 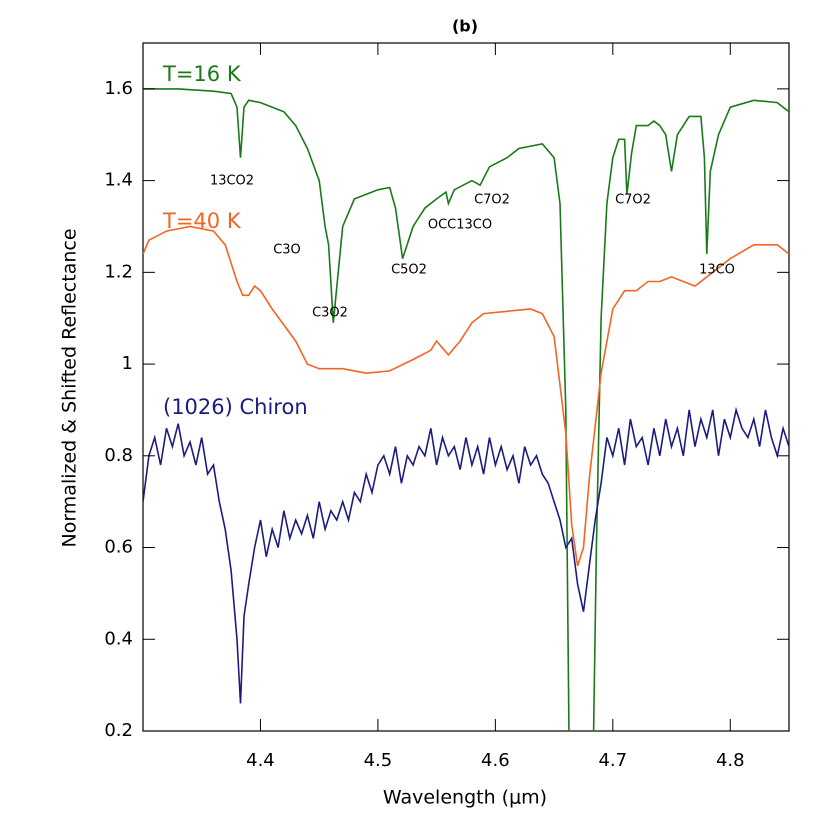 What do you see at coordinates (70, 387) in the screenshot?
I see `y-axis-label: Normalized & Shifted Reflectance` at bounding box center [70, 387].